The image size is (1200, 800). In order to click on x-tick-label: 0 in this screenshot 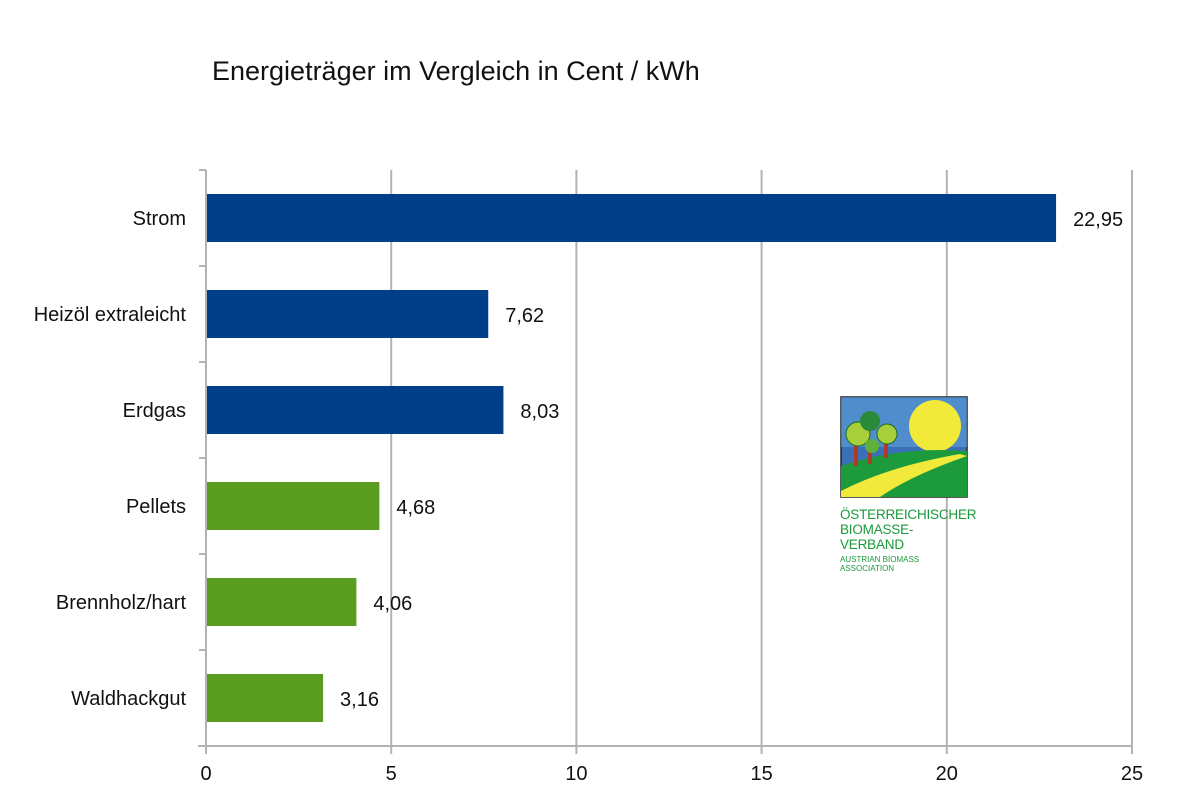, I will do `click(205, 774)`.